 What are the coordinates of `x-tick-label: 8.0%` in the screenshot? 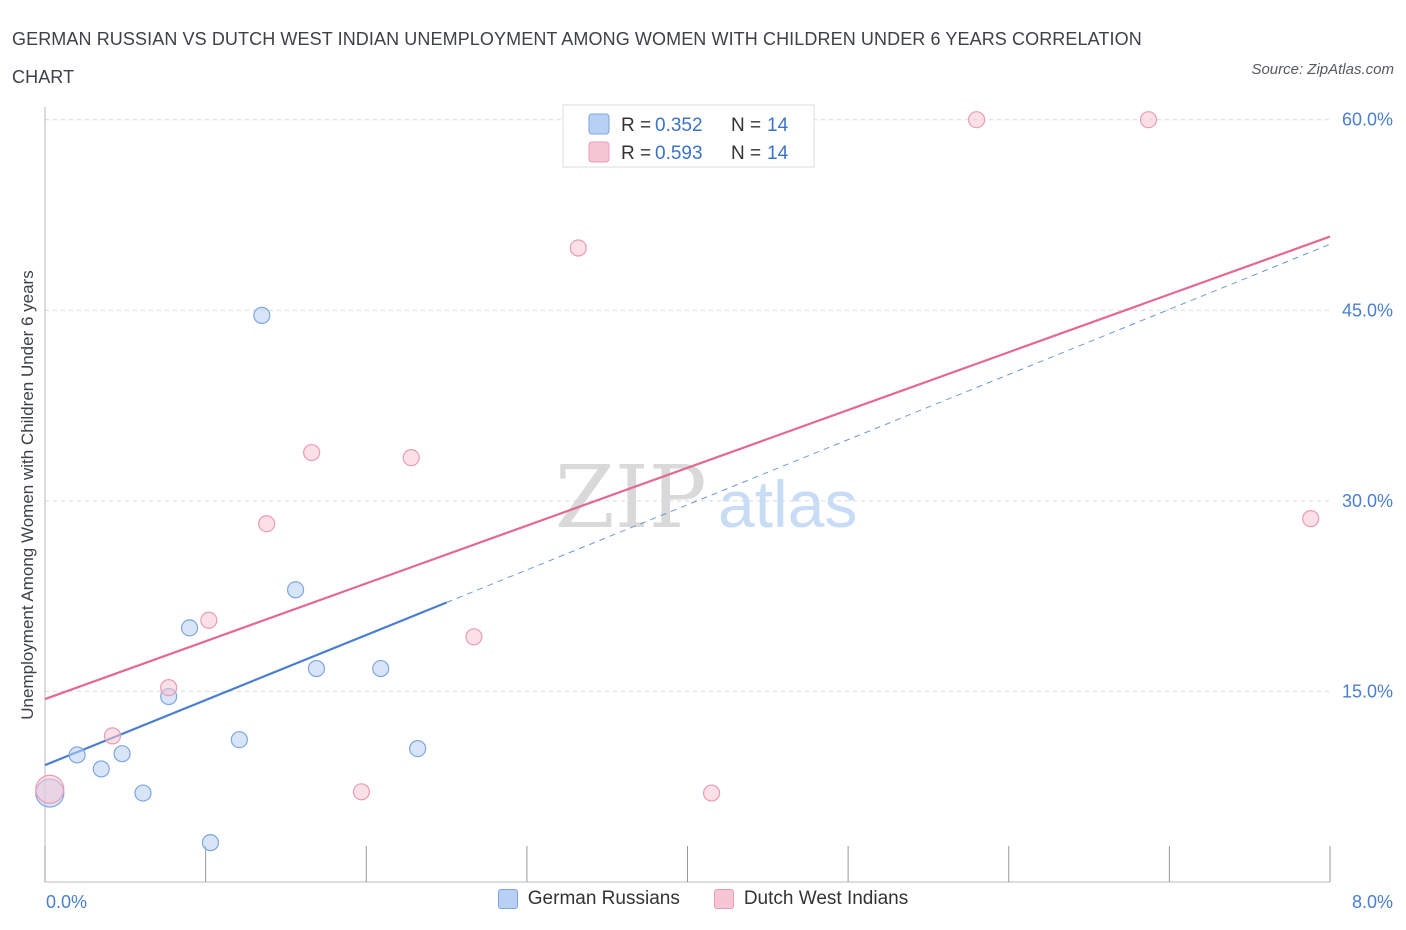 It's located at (1372, 902).